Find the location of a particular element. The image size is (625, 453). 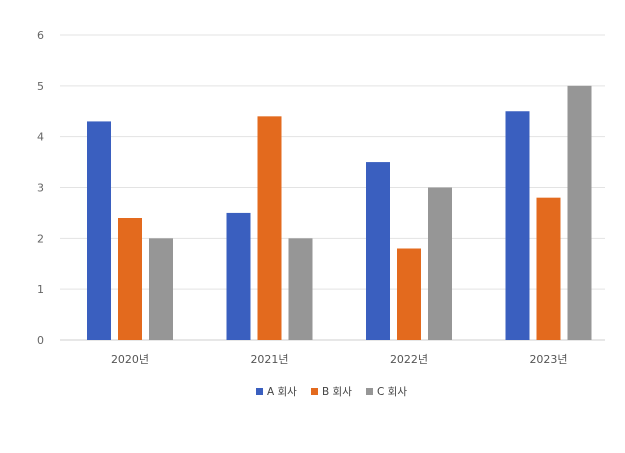

y-tick-label: 3 is located at coordinates (40, 188).